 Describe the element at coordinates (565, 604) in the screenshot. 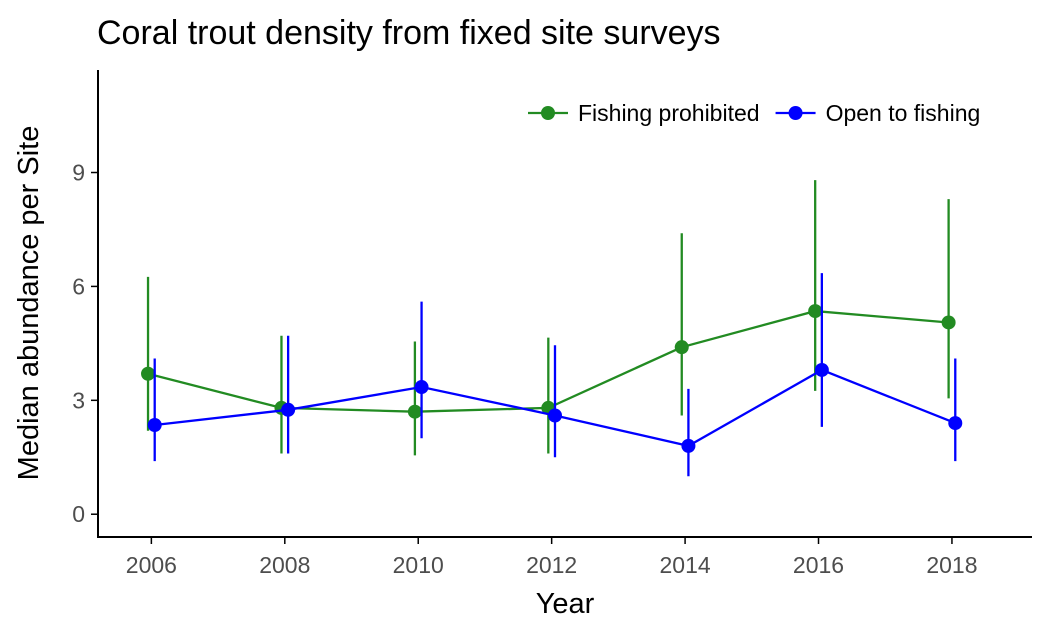

I see `x-axis-title: Year` at that location.